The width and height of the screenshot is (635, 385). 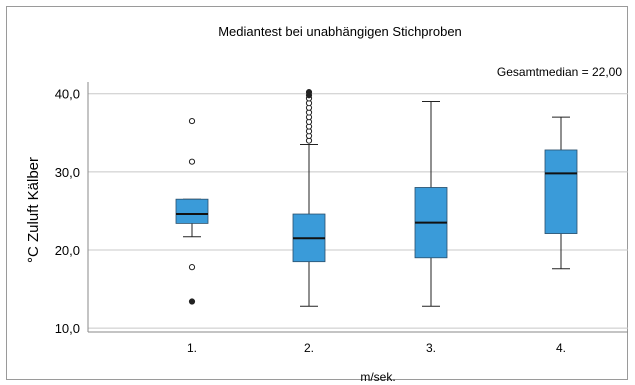 I want to click on y-tick-label: 30,0, so click(x=67, y=172).